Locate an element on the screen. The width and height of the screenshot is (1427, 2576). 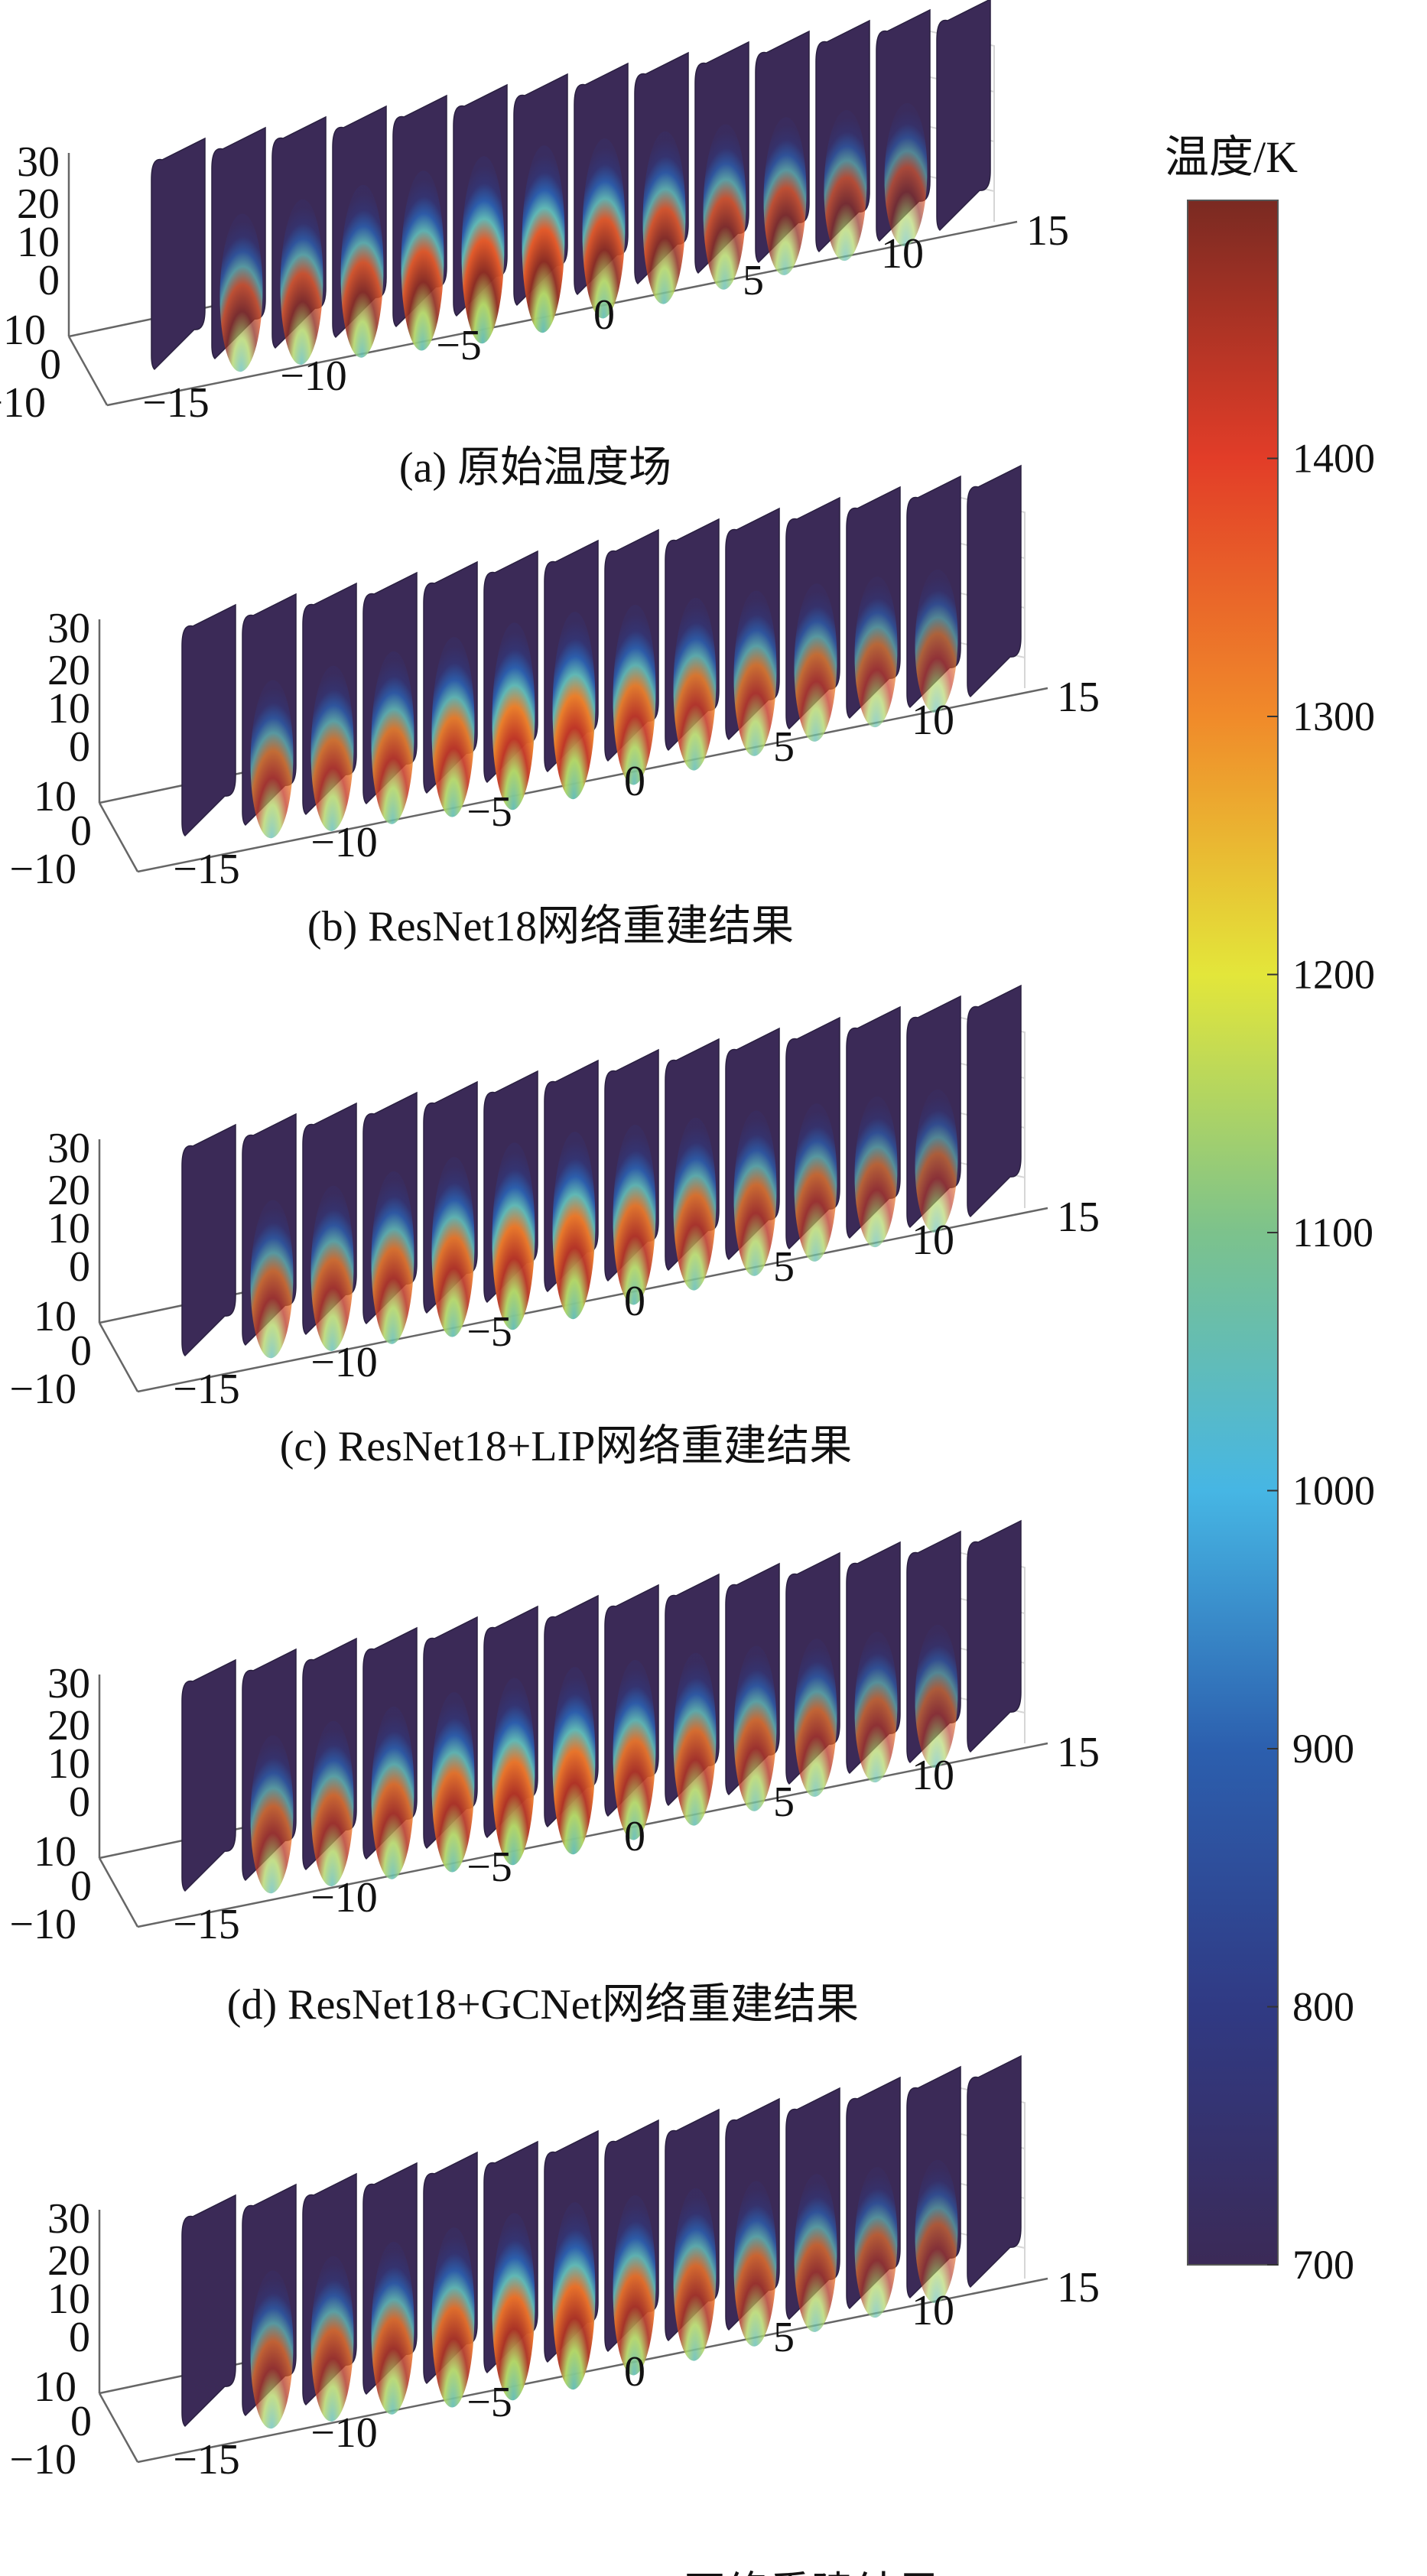
z-tick-label: 30 is located at coordinates (38, 162).